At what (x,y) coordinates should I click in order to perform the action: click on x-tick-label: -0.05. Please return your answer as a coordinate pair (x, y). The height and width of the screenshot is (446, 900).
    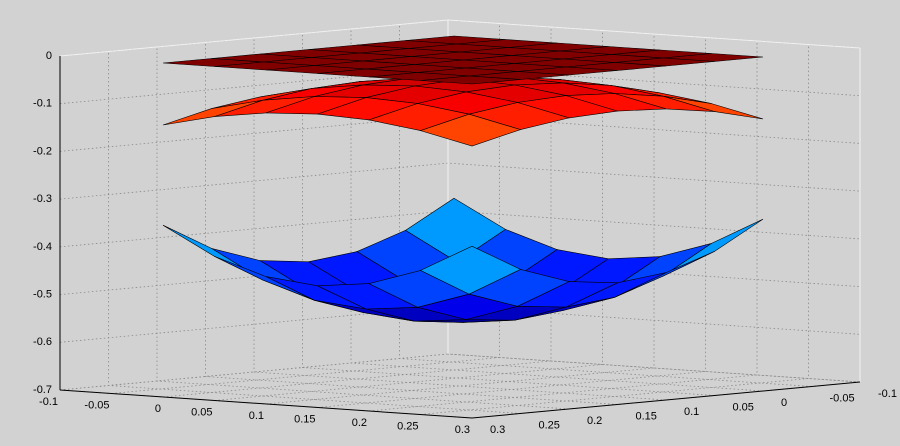
    Looking at the image, I should click on (96, 405).